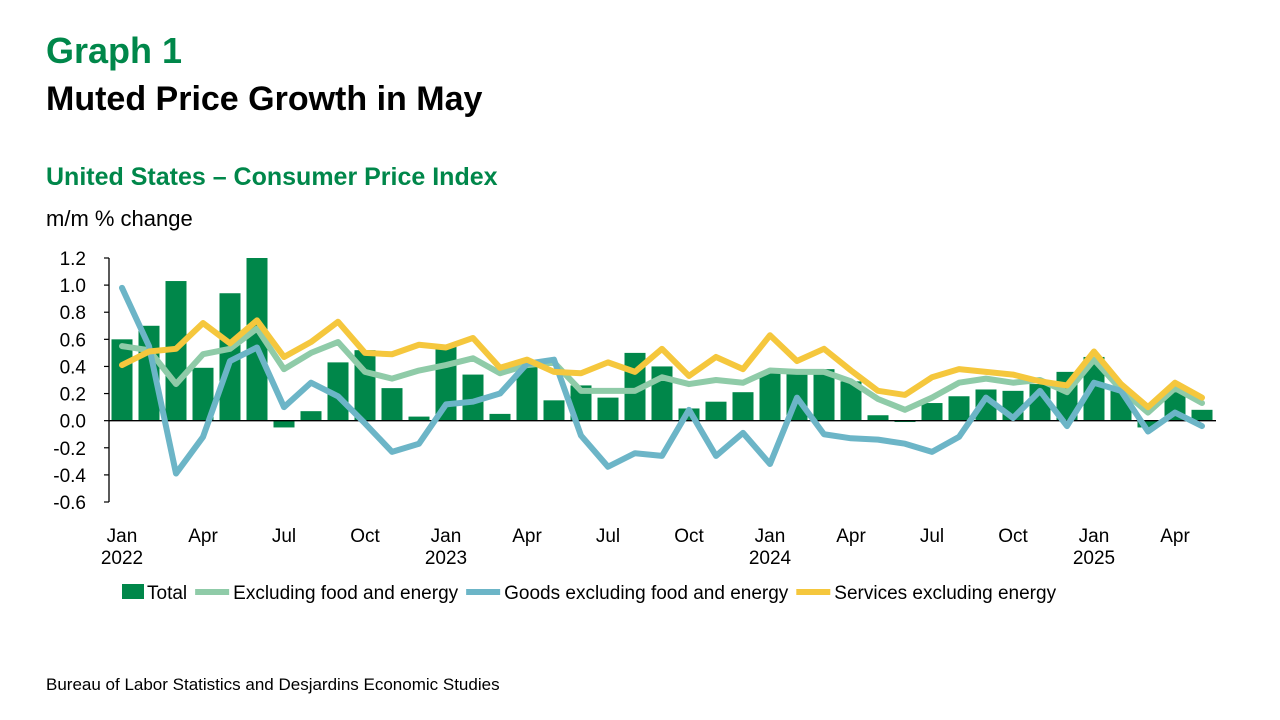 The width and height of the screenshot is (1280, 720). Describe the element at coordinates (1094, 558) in the screenshot. I see `x-tick-year: 2025` at that location.